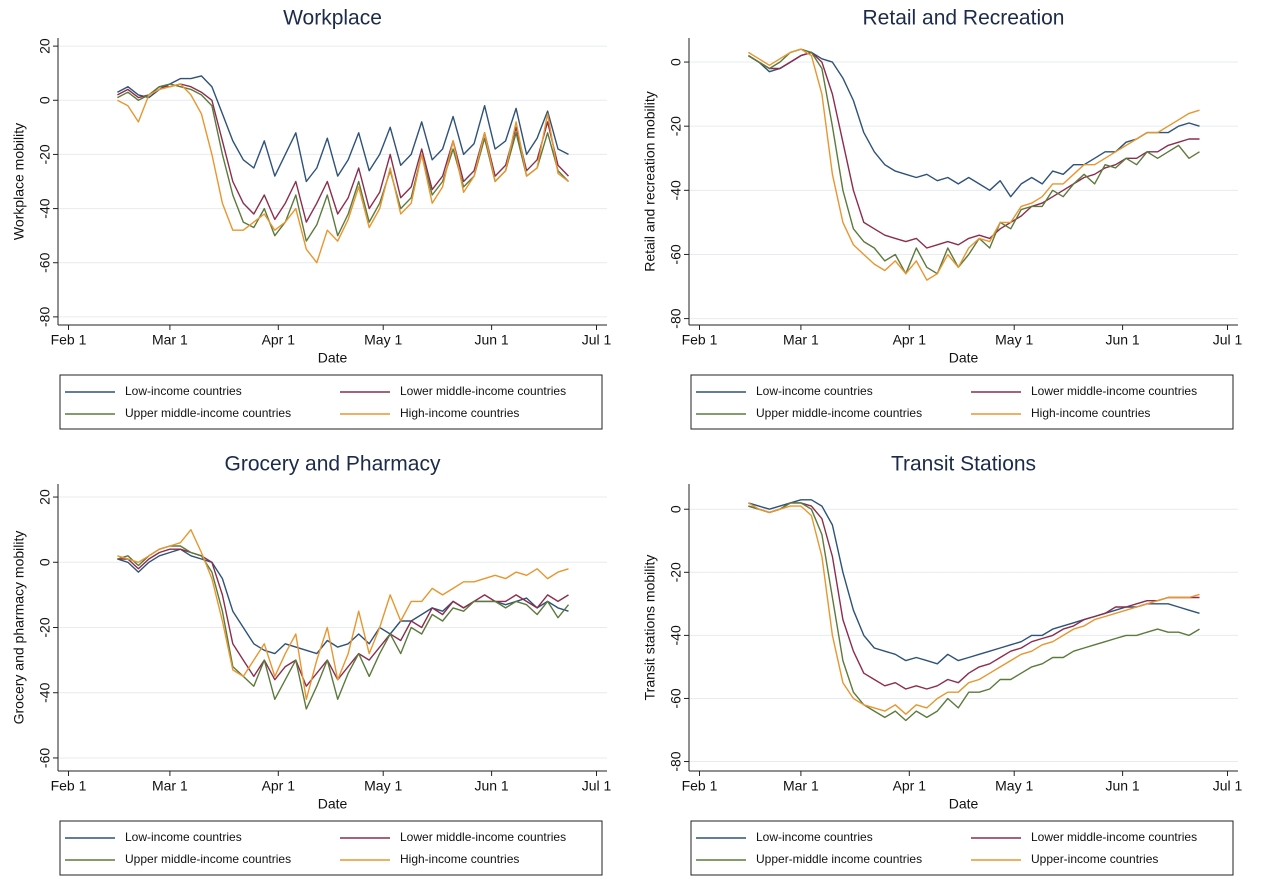 This screenshot has width=1262, height=892. What do you see at coordinates (963, 464) in the screenshot?
I see `panel-title: Transit Stations` at bounding box center [963, 464].